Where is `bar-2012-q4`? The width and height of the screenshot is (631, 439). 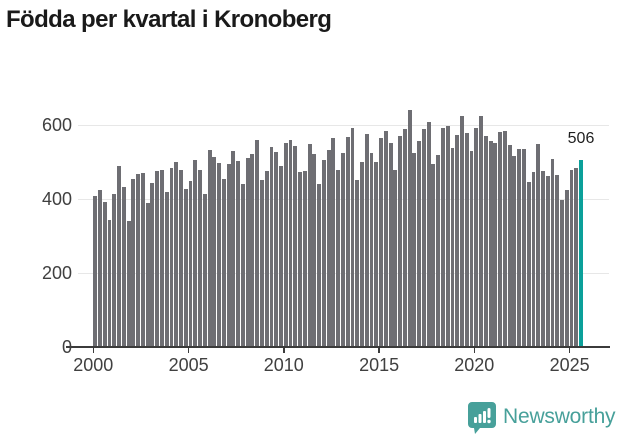
bar-2012-q4 is located at coordinates (338, 258).